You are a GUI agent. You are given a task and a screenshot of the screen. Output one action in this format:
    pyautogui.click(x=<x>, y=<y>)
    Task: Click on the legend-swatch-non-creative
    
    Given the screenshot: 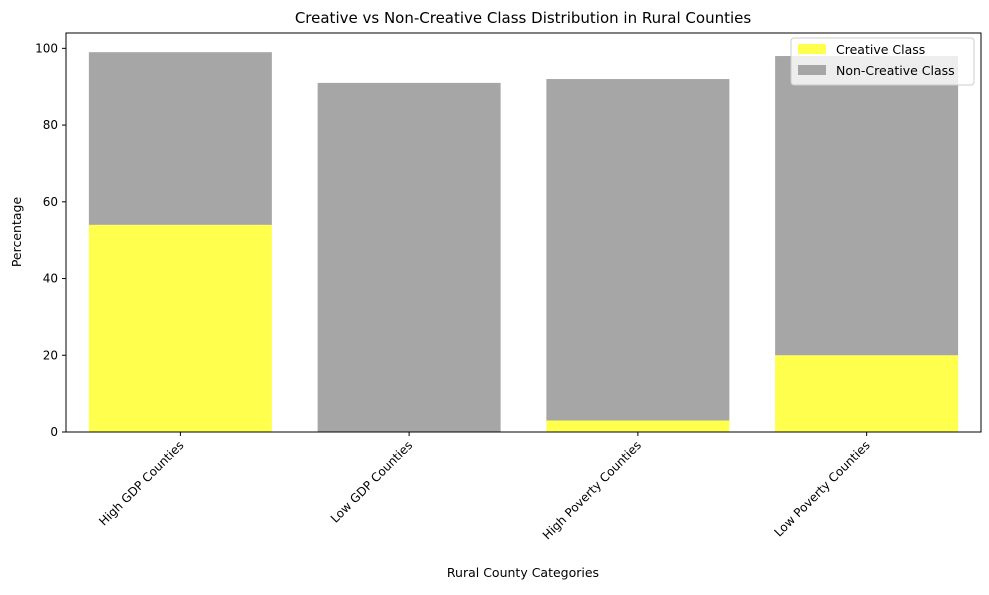 What is the action you would take?
    pyautogui.click(x=812, y=70)
    